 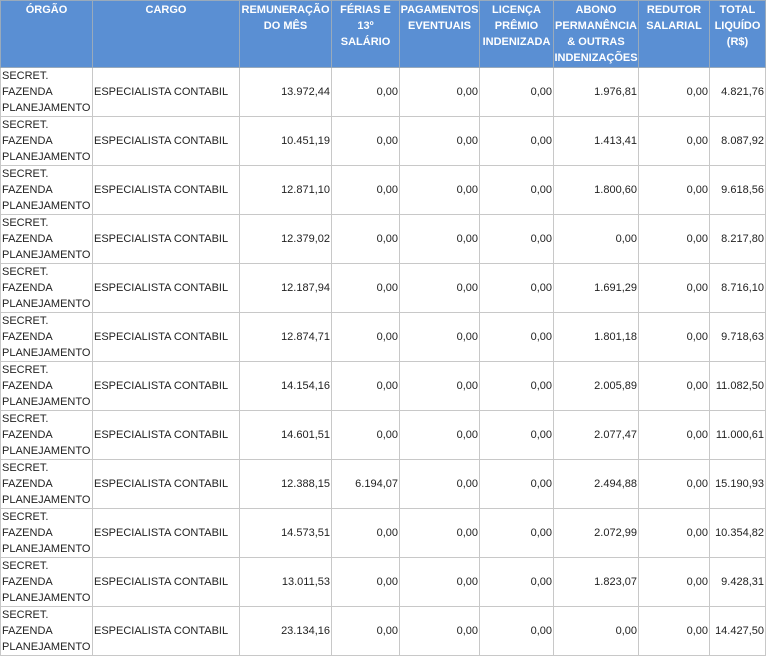 I want to click on table-cell: 8.087,92, so click(x=737, y=141).